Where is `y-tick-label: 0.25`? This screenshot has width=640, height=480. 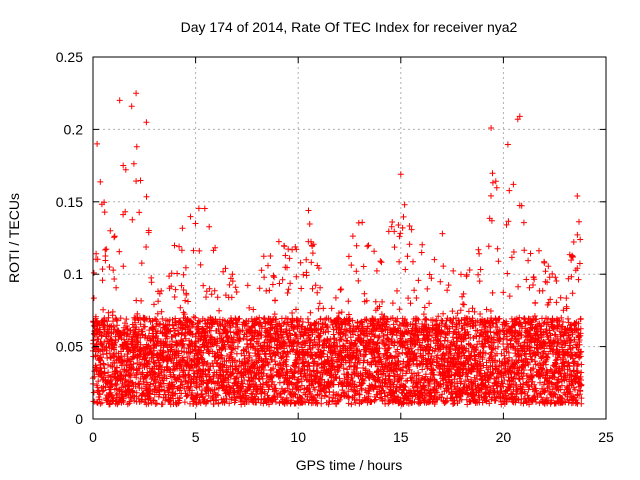 y-tick-label: 0.25 is located at coordinates (69, 57).